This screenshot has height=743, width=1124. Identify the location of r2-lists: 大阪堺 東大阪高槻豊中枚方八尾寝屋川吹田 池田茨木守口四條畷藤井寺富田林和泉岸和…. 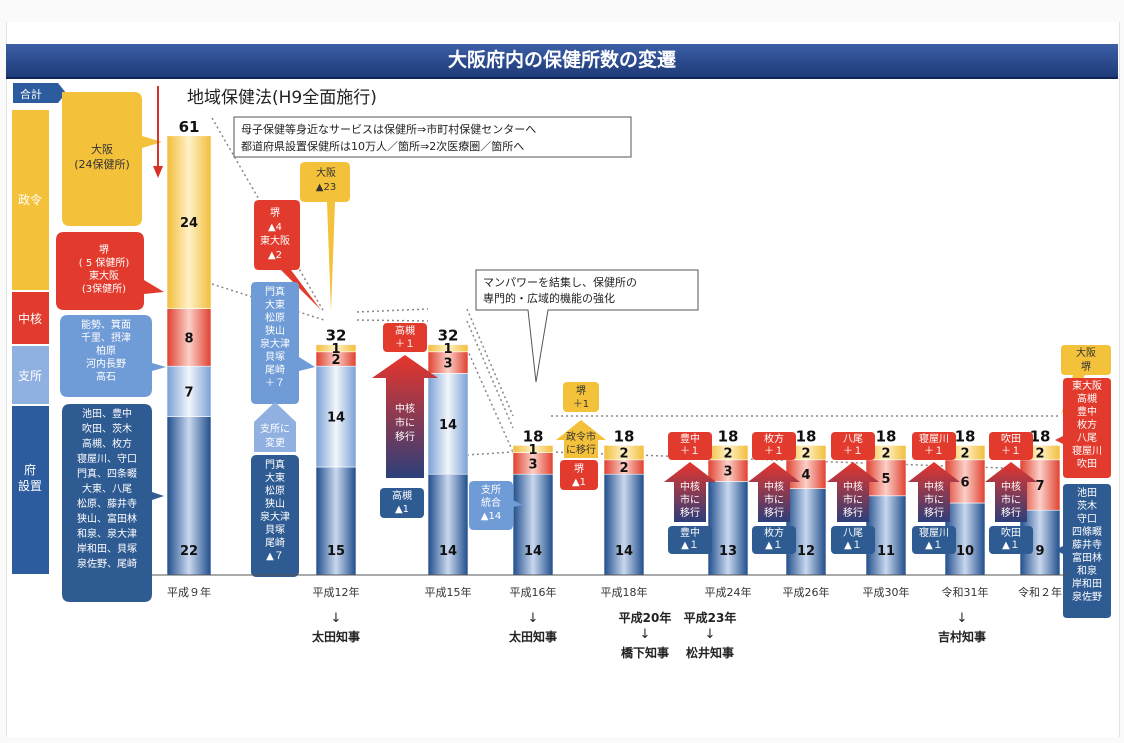
(1083, 481).